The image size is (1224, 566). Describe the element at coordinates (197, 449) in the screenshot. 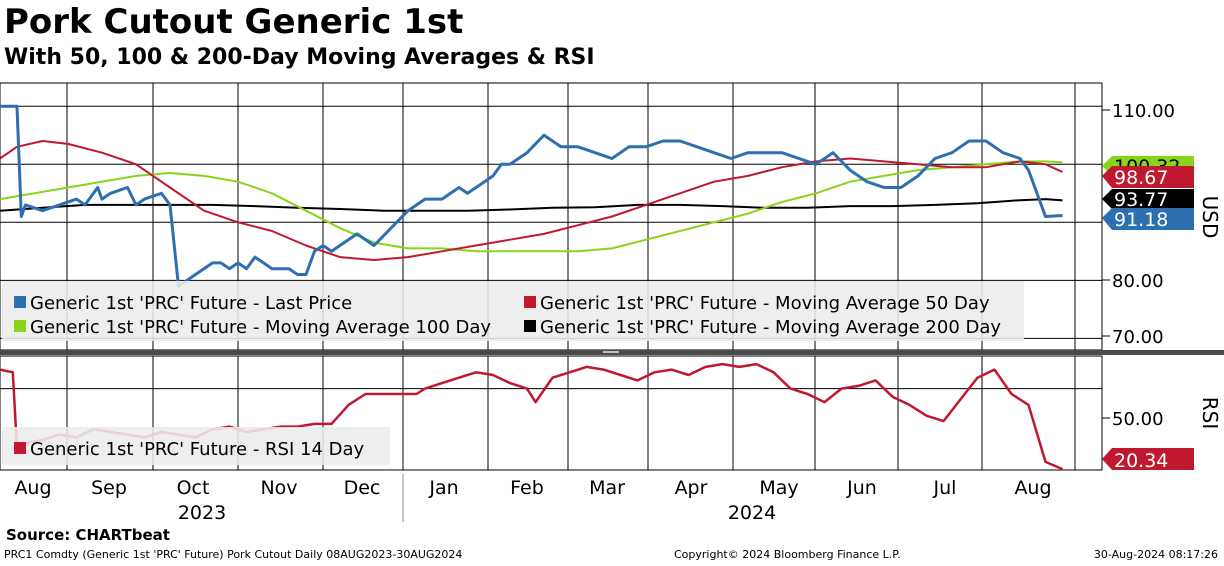

I see `legend-label-rsi: Generic 1st 'PRC' Future - RSI 14 Day` at that location.